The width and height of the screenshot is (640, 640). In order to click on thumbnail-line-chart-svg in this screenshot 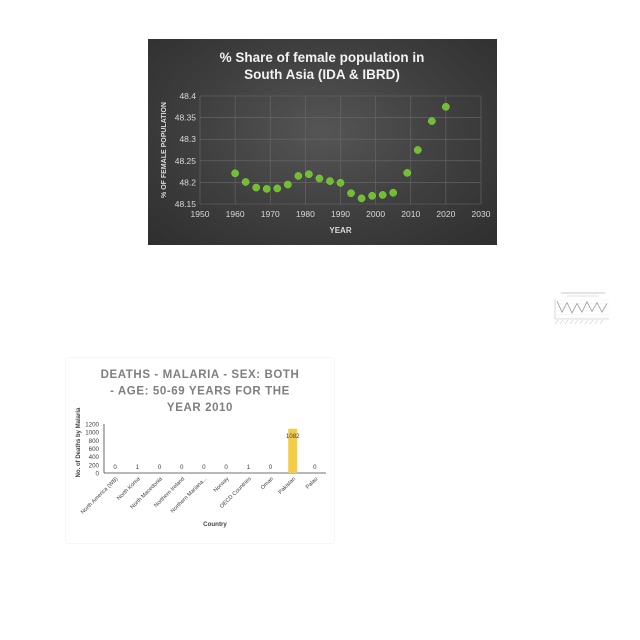, I will do `click(581, 308)`.